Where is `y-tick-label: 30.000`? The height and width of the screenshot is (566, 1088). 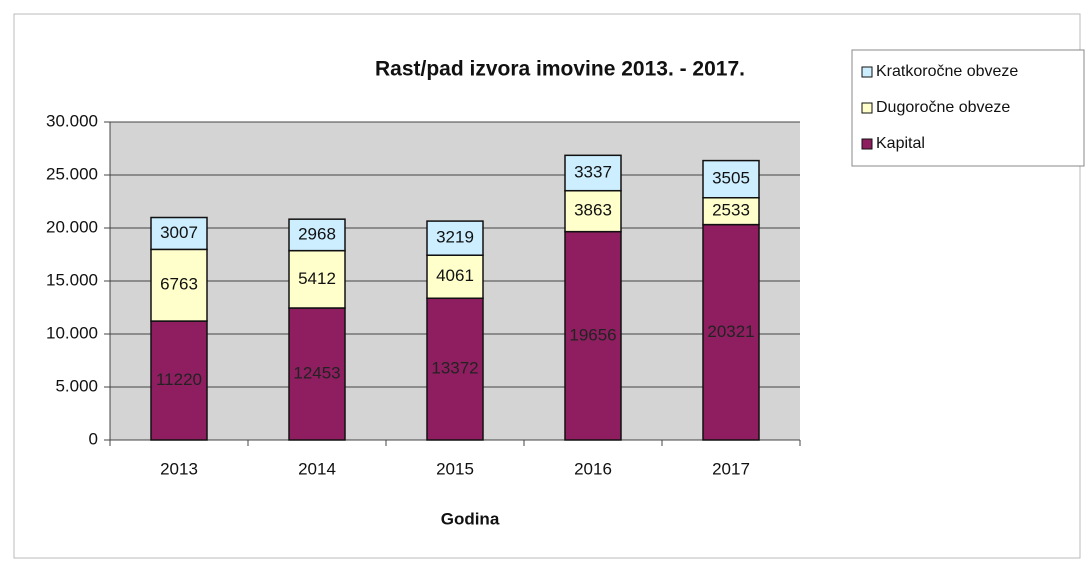 y-tick-label: 30.000 is located at coordinates (72, 120).